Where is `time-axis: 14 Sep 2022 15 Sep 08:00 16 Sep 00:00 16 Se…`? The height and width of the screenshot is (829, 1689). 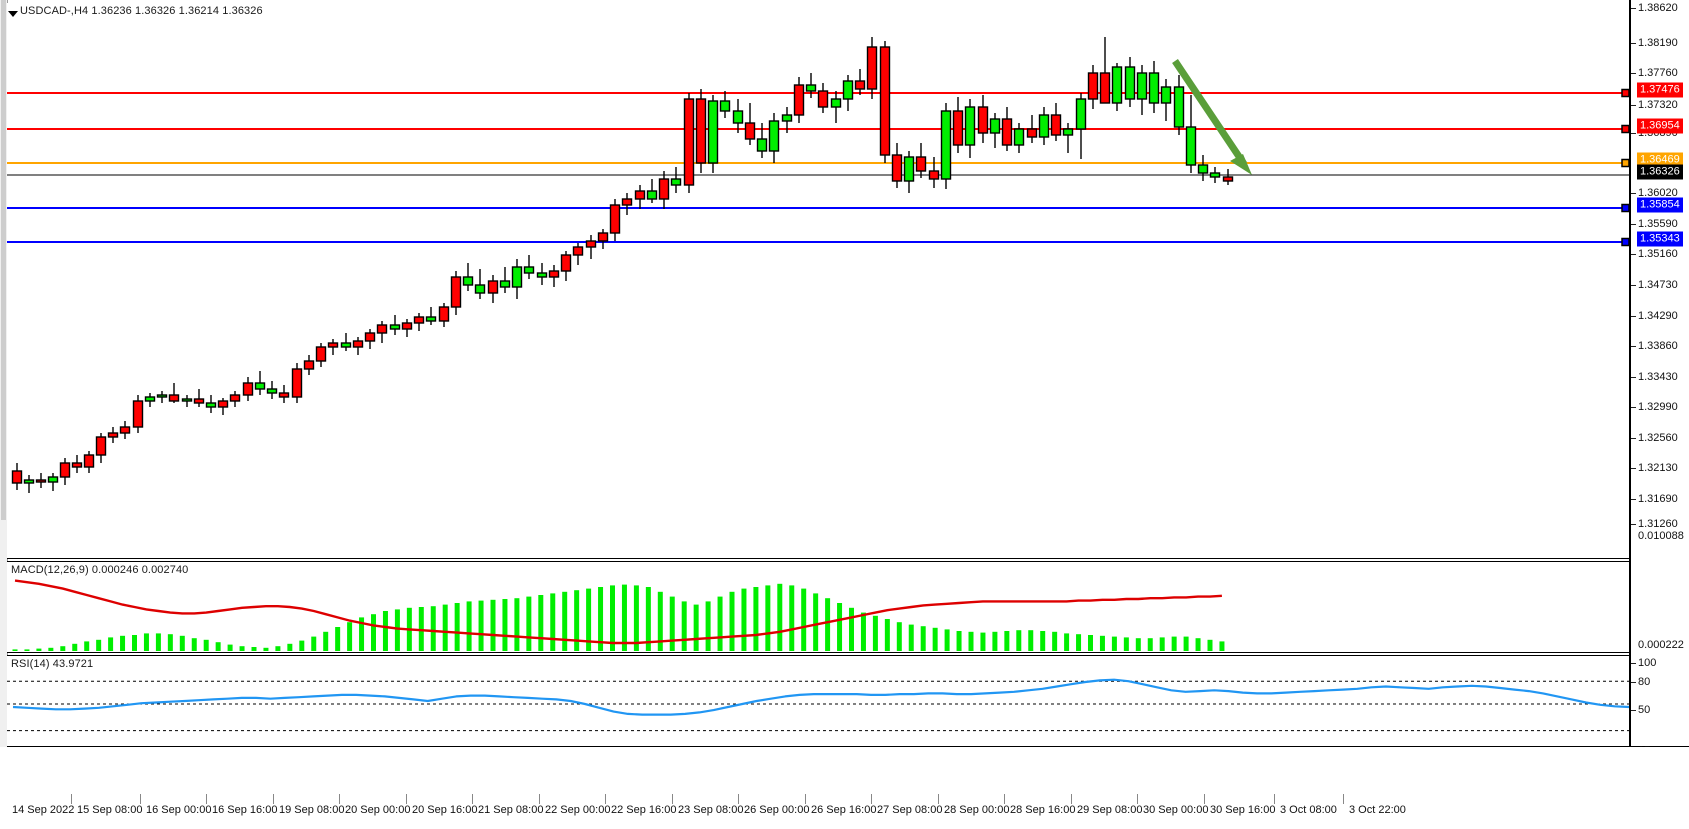 time-axis: 14 Sep 2022 15 Sep 08:00 16 Sep 00:00 16 Se… is located at coordinates (844, 788).